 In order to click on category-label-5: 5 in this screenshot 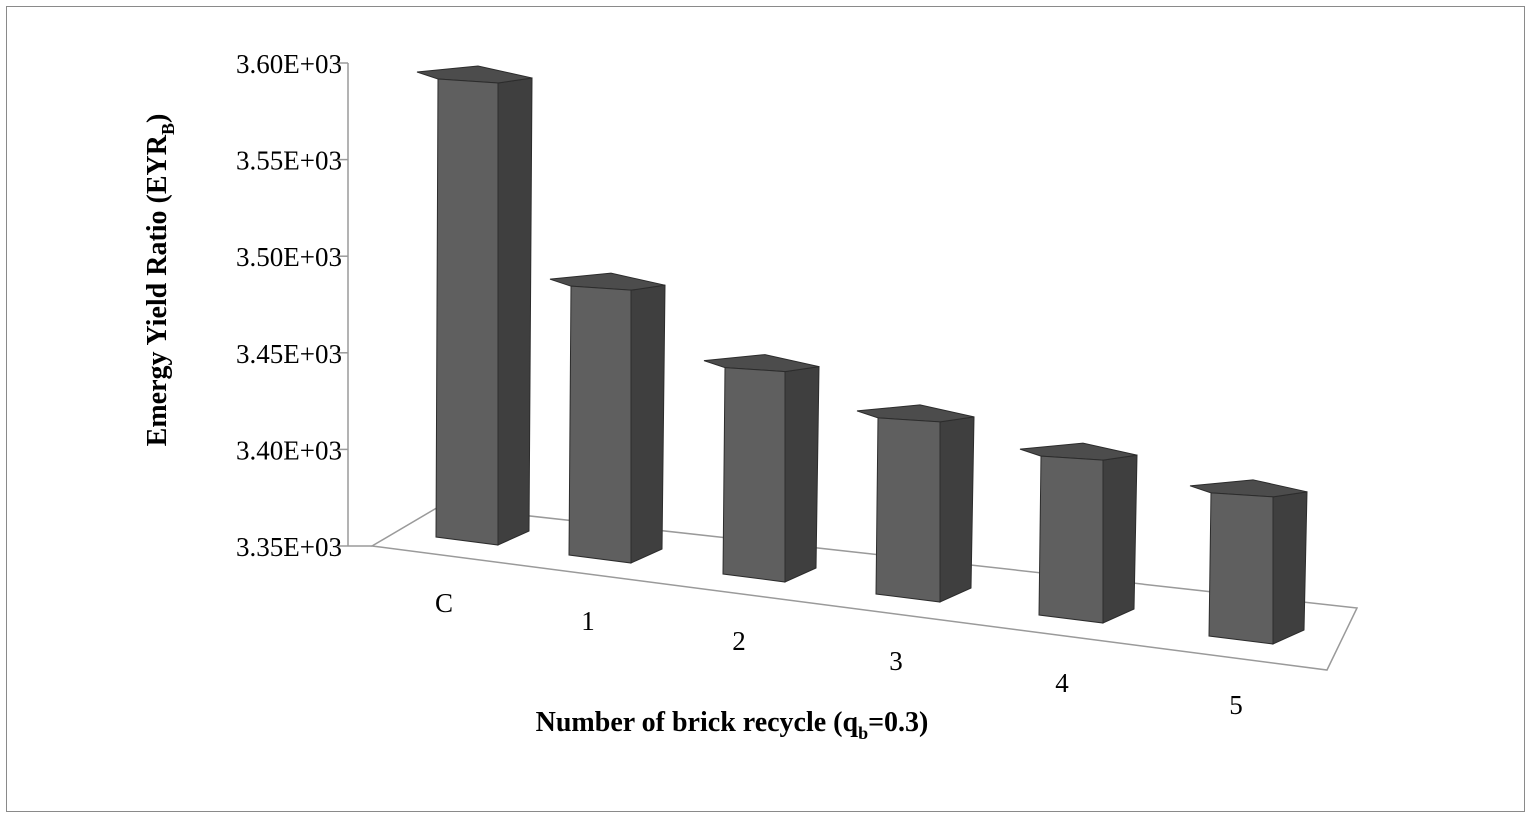, I will do `click(1236, 705)`.